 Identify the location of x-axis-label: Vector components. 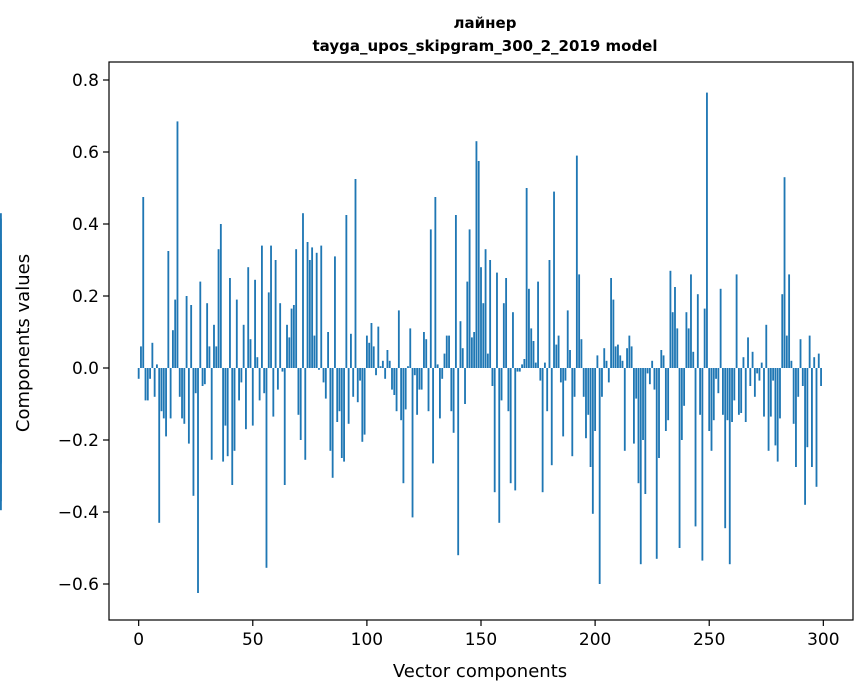
(480, 671).